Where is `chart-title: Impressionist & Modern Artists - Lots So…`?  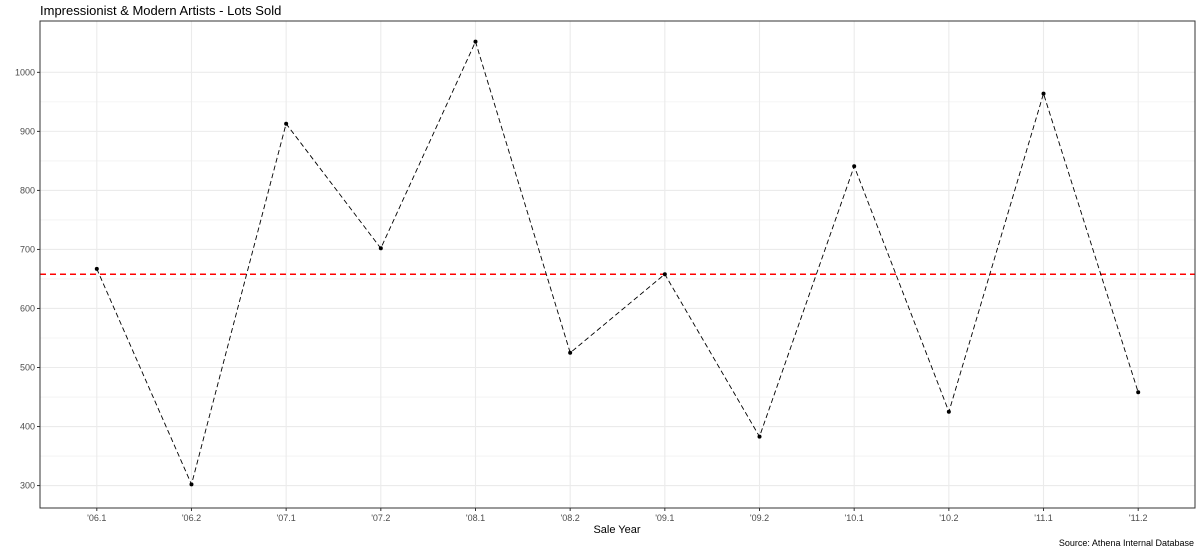
chart-title: Impressionist & Modern Artists - Lots So… is located at coordinates (161, 10).